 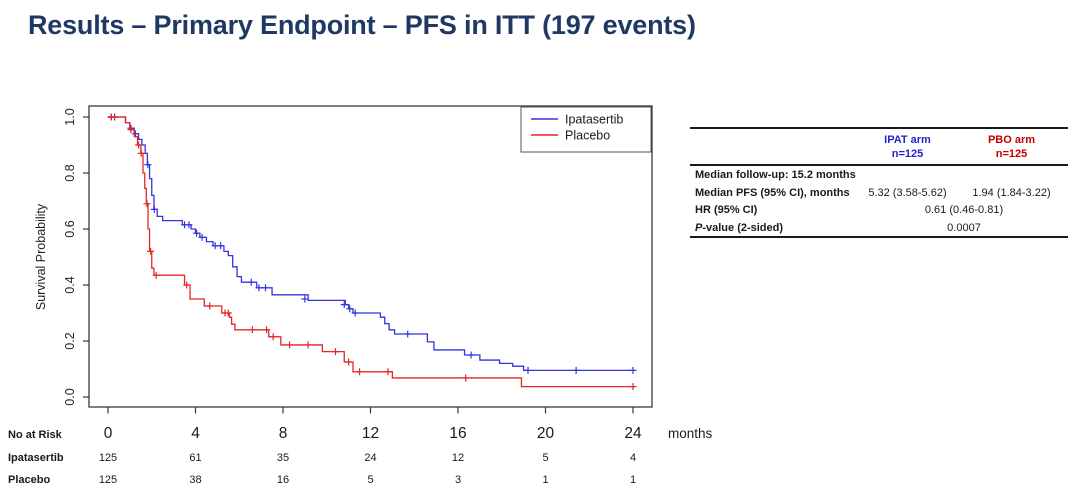 I want to click on risk-value: 35, so click(x=283, y=458).